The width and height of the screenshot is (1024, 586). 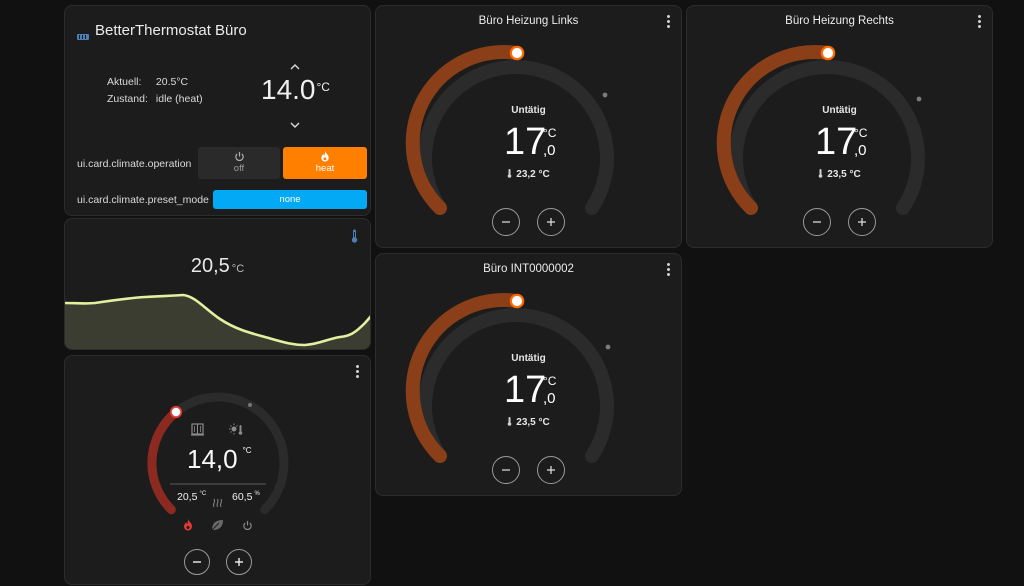 What do you see at coordinates (290, 199) in the screenshot?
I see `preset-none-button: none` at bounding box center [290, 199].